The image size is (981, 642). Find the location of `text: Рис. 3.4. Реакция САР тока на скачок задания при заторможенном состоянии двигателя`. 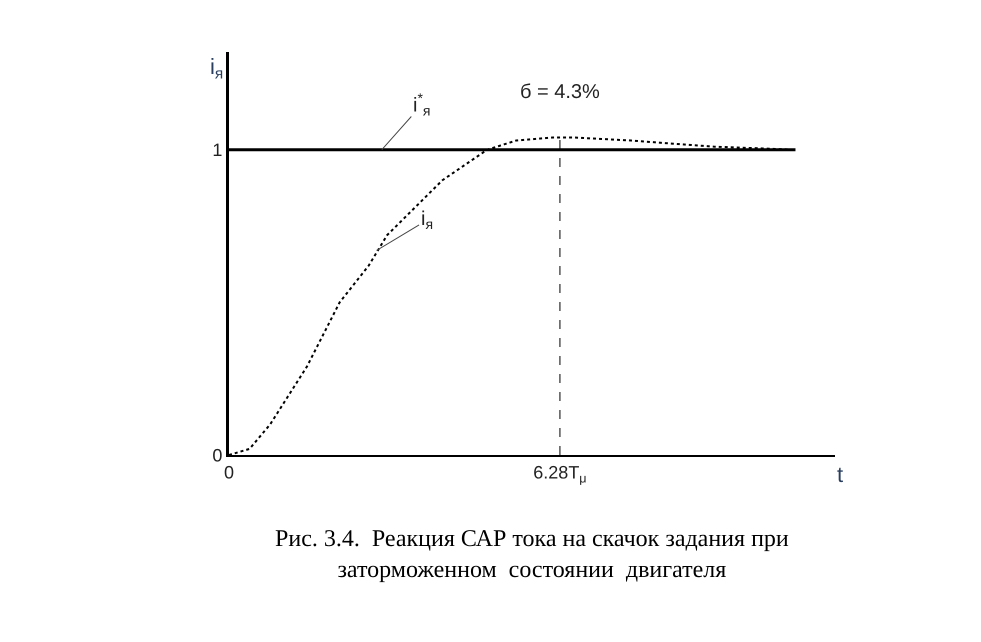

text: Рис. 3.4. Реакция САР тока на скачок задания при заторможенном состоянии двигателя is located at coordinates (532, 555).